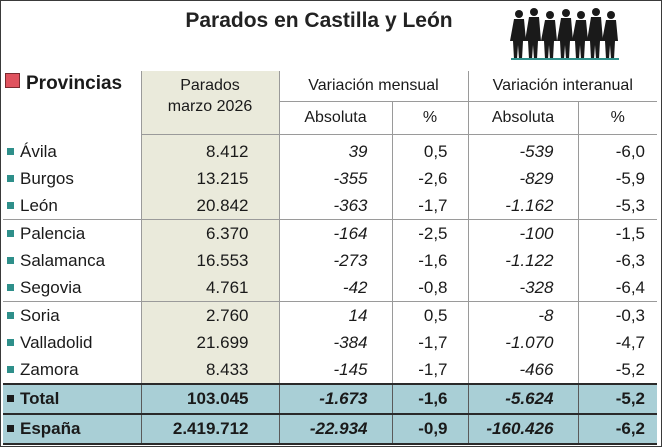  I want to click on total-mensual-absoluta-value-text: -1.673, so click(343, 398).